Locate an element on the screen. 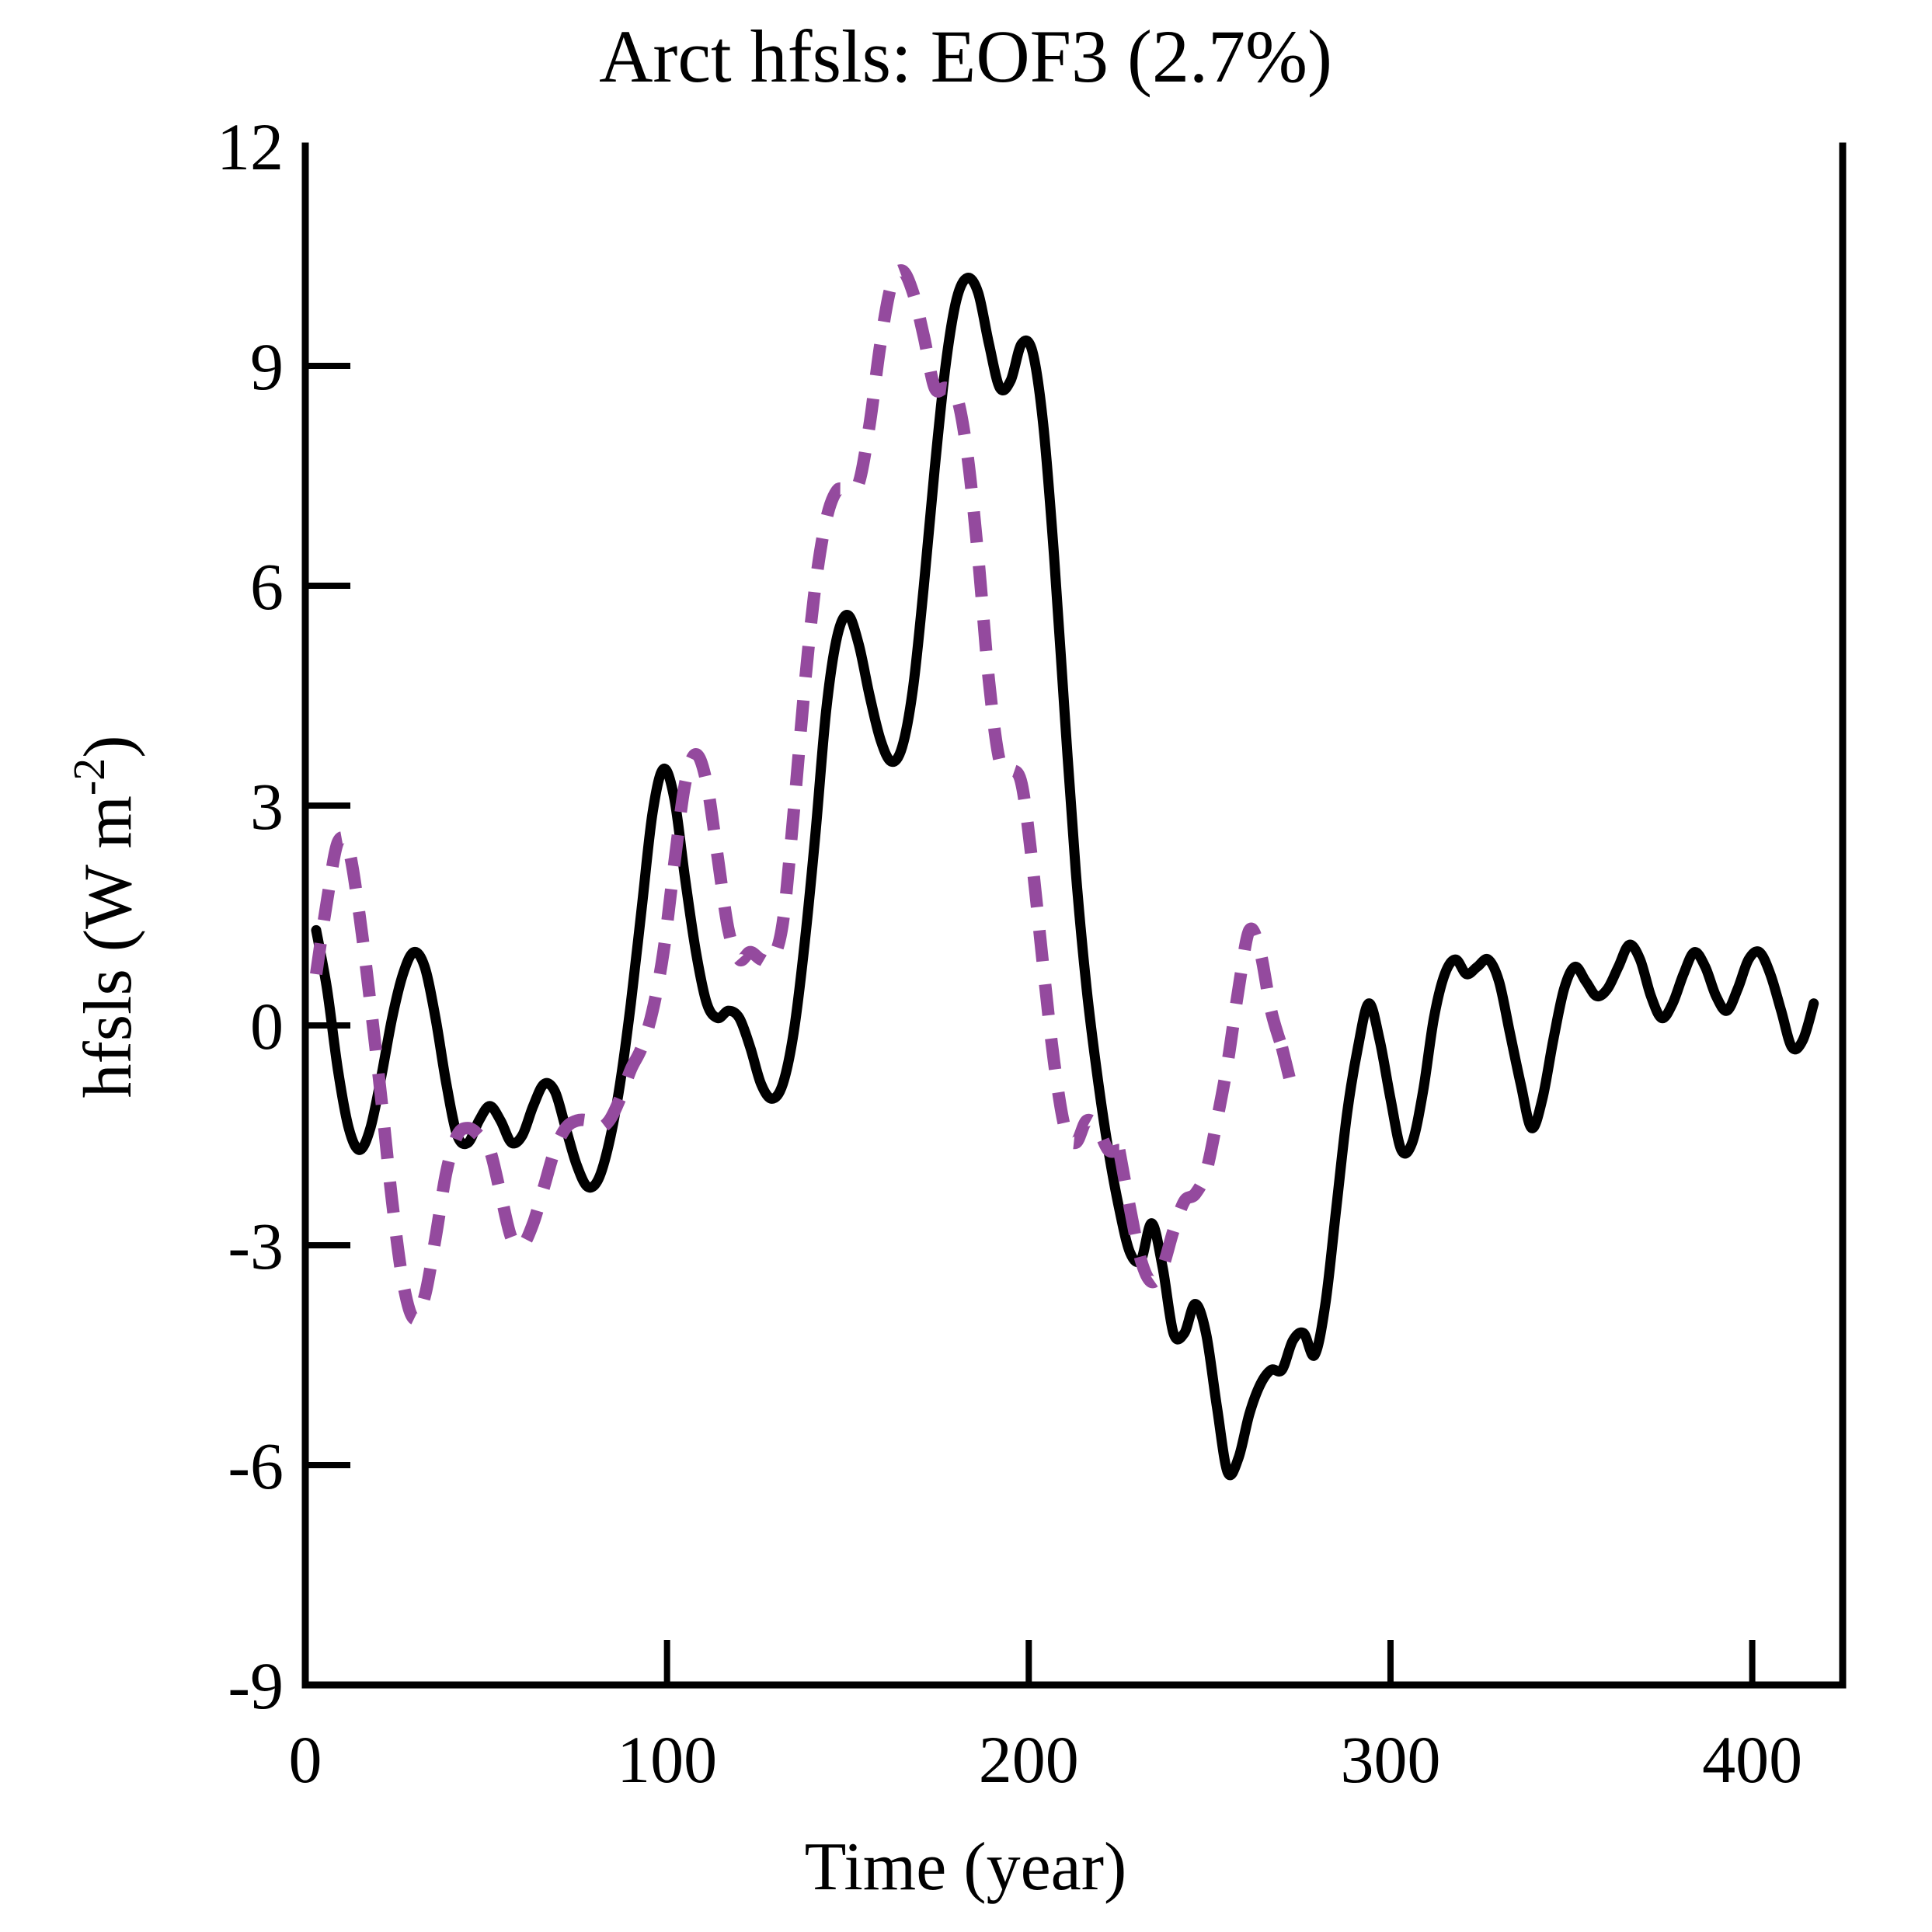  chart-title: Arct hfsls: EOF3 (2.7%) is located at coordinates (966, 56).